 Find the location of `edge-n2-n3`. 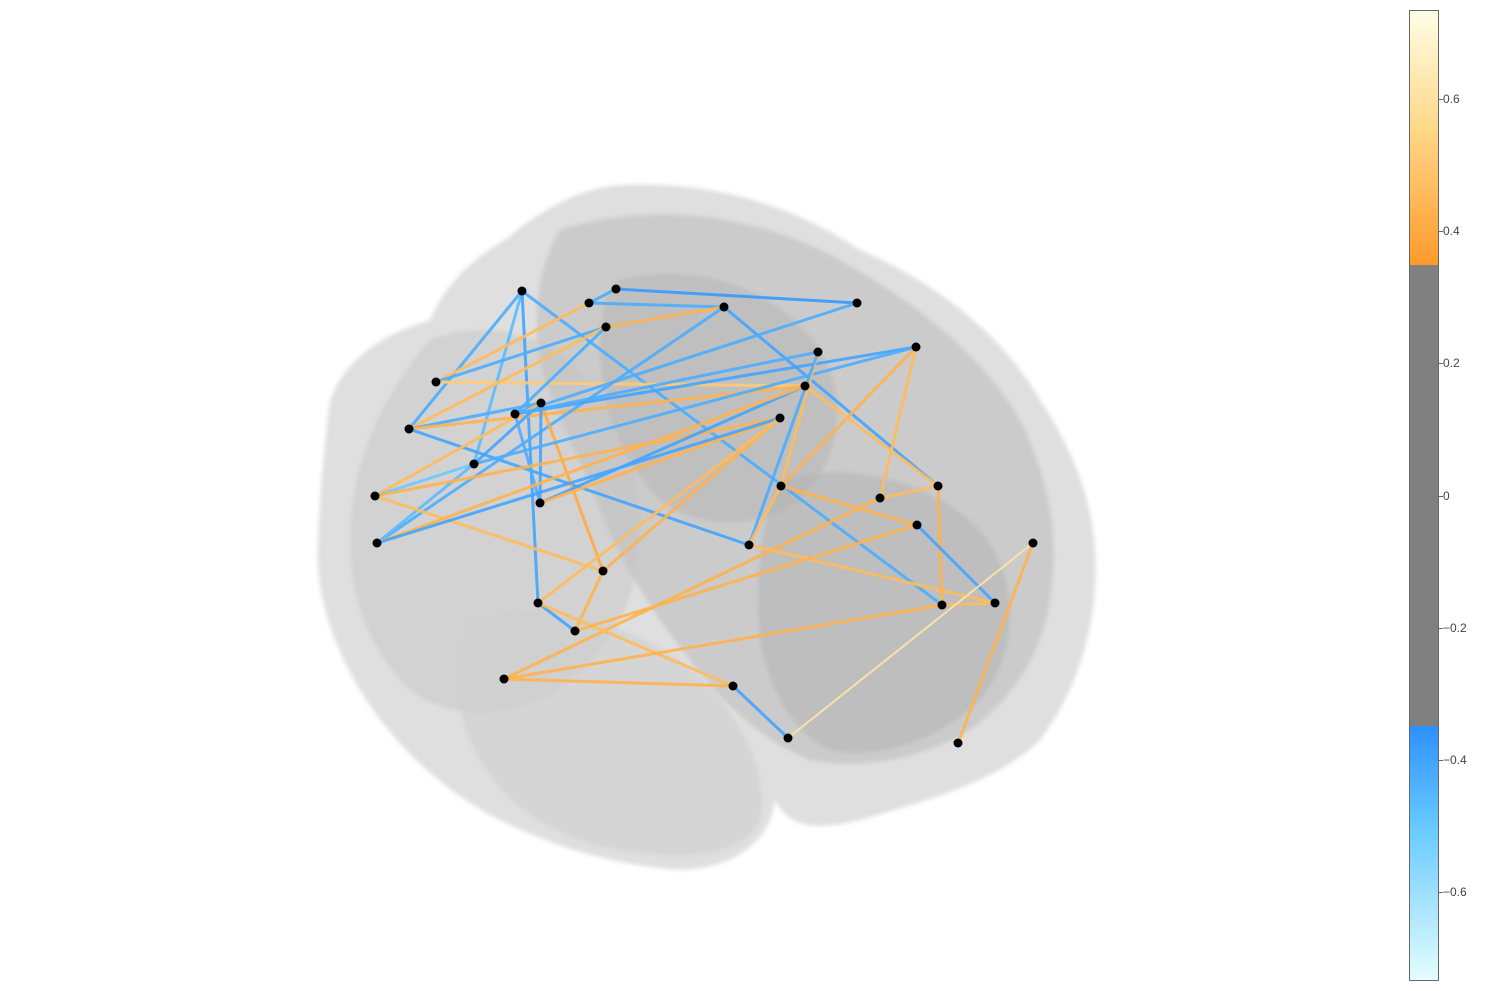

edge-n2-n3 is located at coordinates (512, 342).